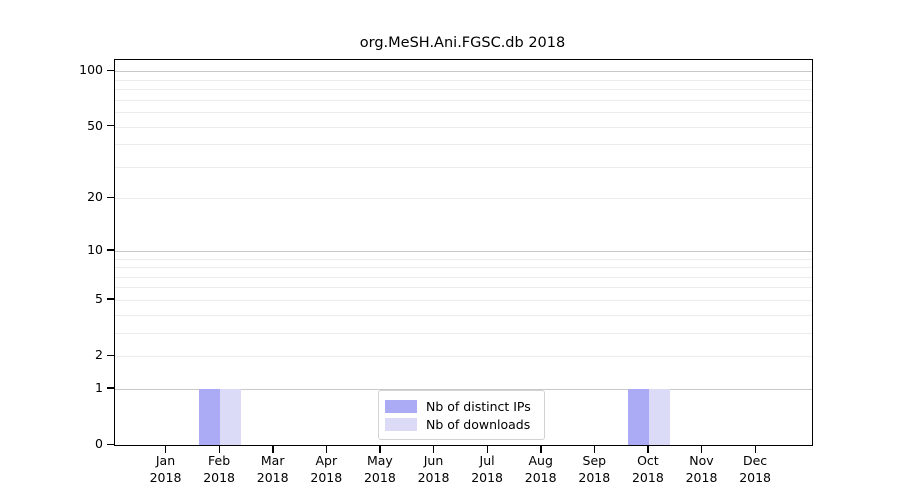 The image size is (900, 500). Describe the element at coordinates (401, 406) in the screenshot. I see `legend-swatch-distinct-ips` at that location.